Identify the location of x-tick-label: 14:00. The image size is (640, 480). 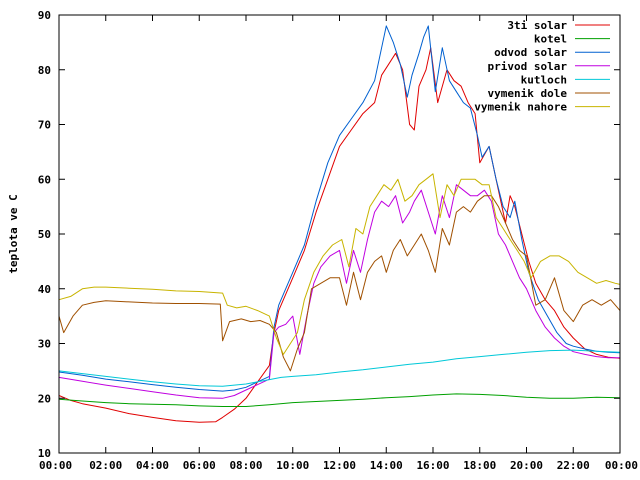
(386, 465).